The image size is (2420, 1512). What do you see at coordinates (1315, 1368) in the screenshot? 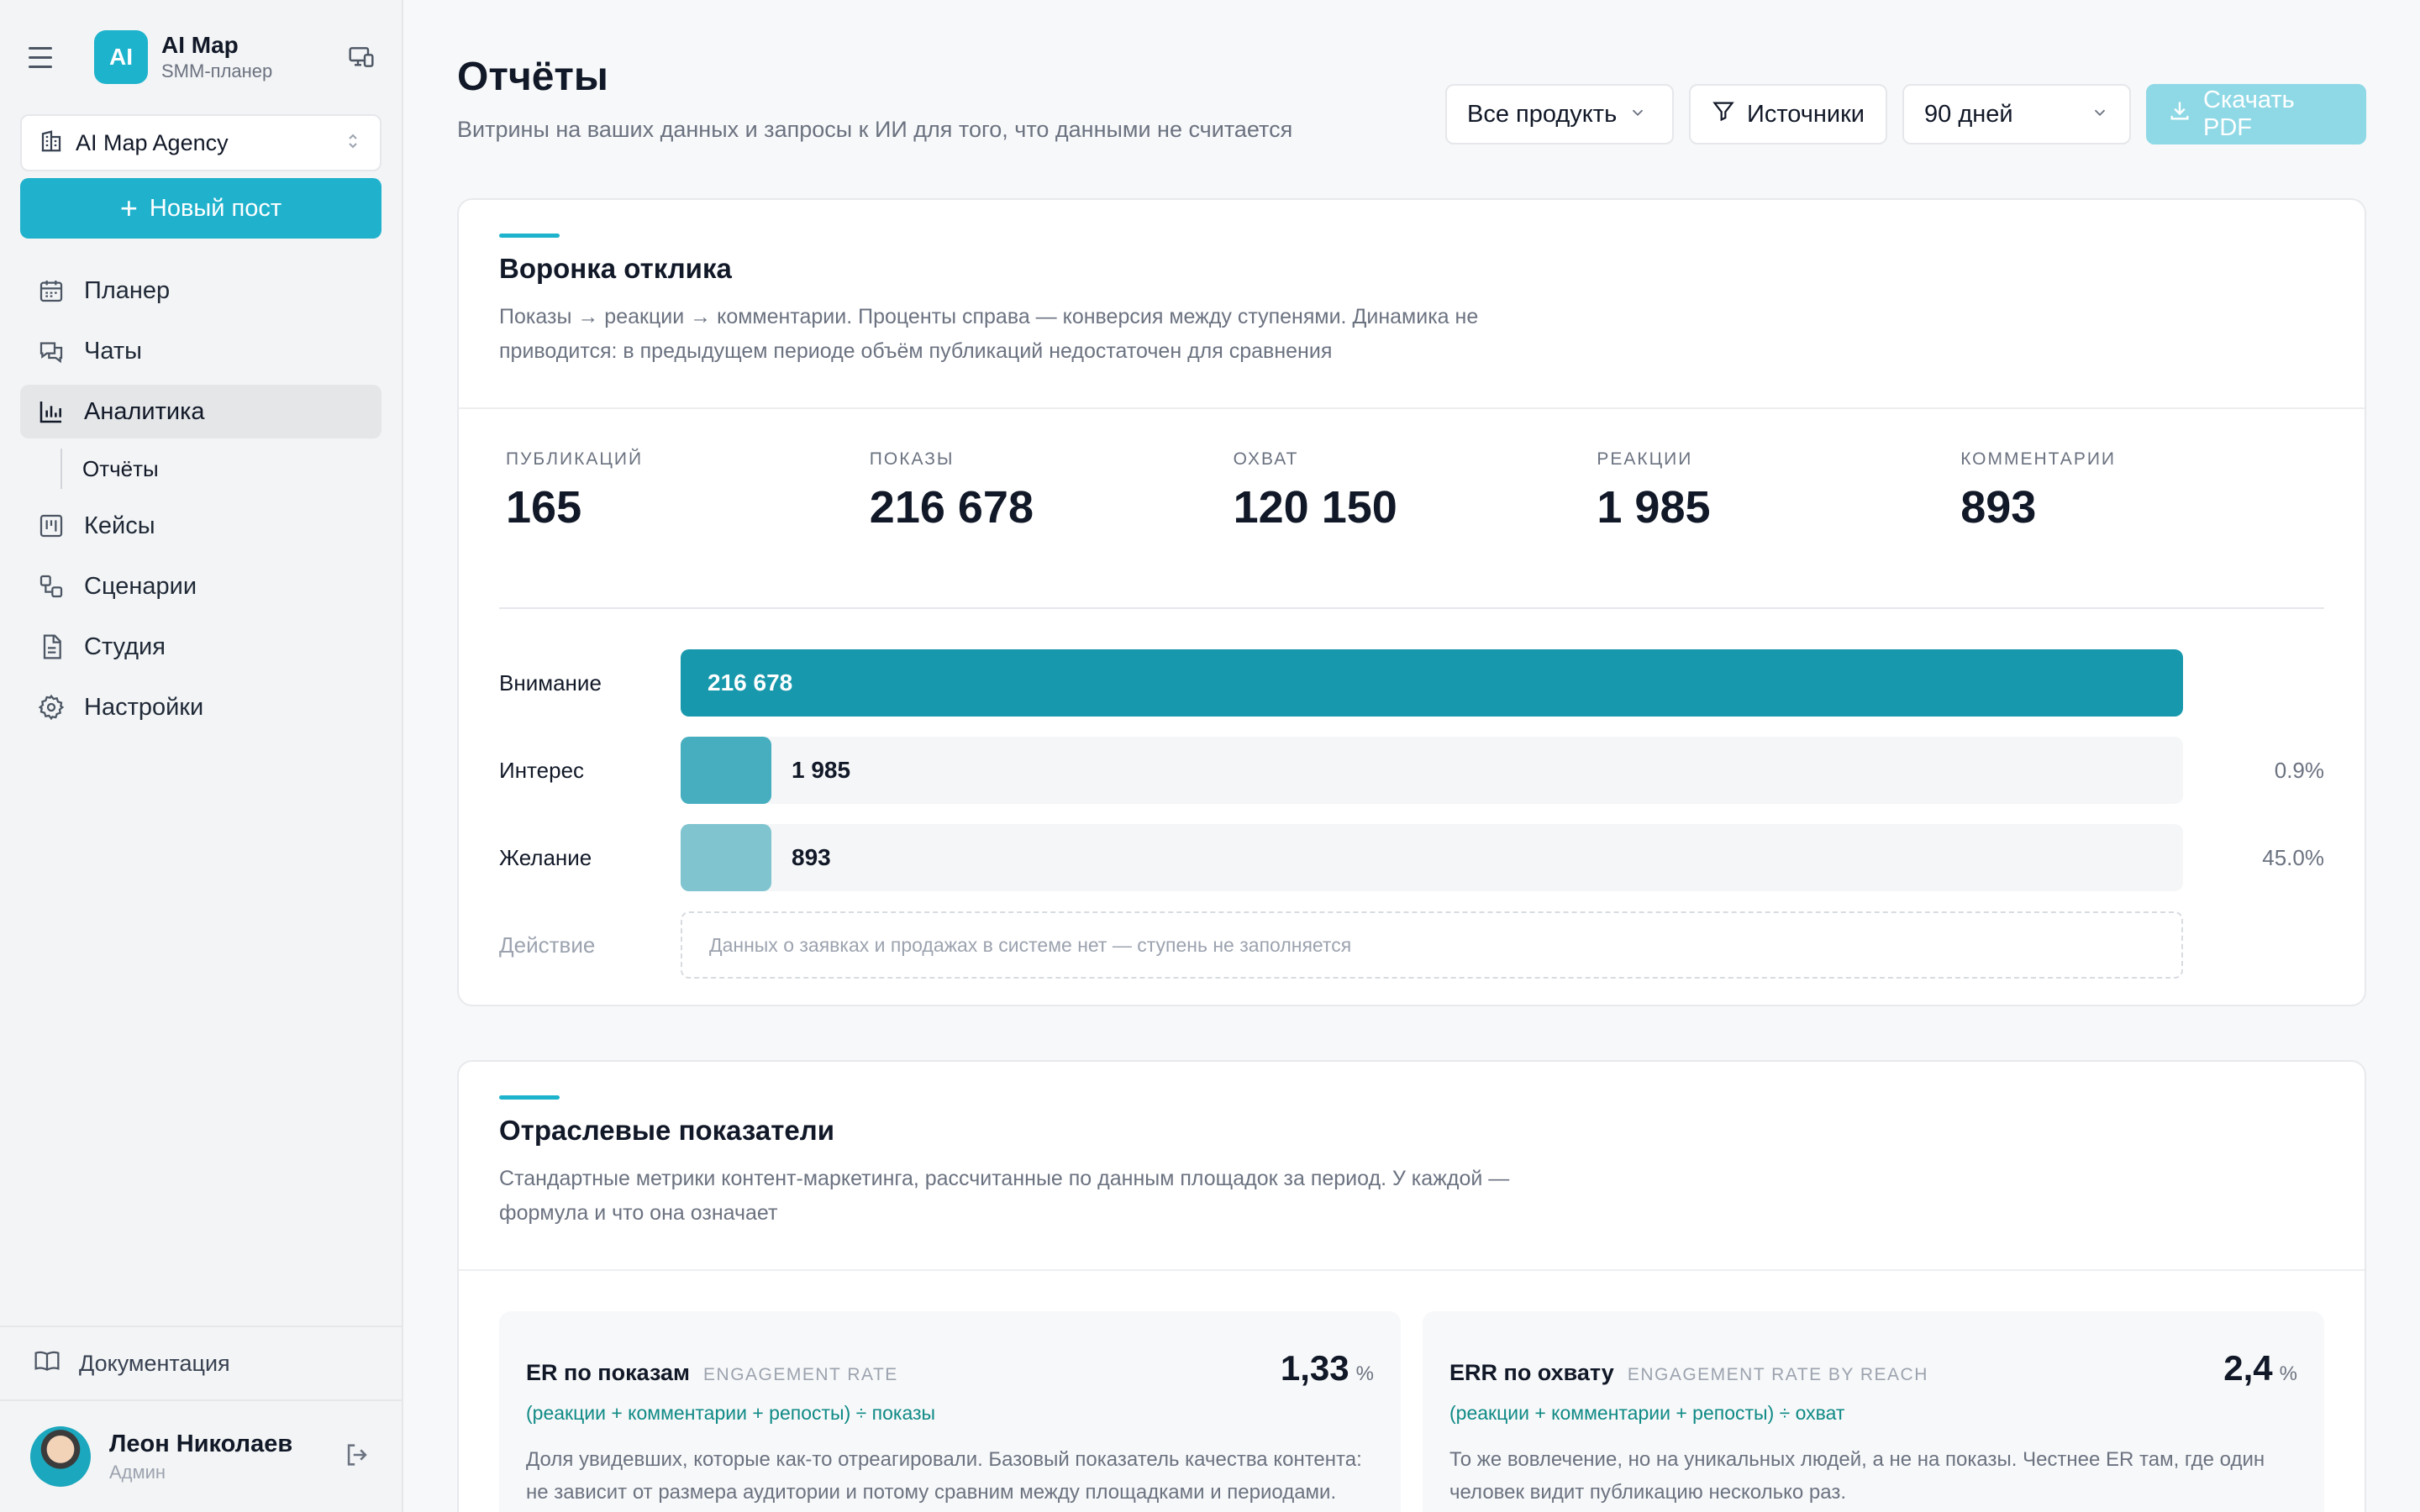
I see `metric-value: 1,33` at bounding box center [1315, 1368].